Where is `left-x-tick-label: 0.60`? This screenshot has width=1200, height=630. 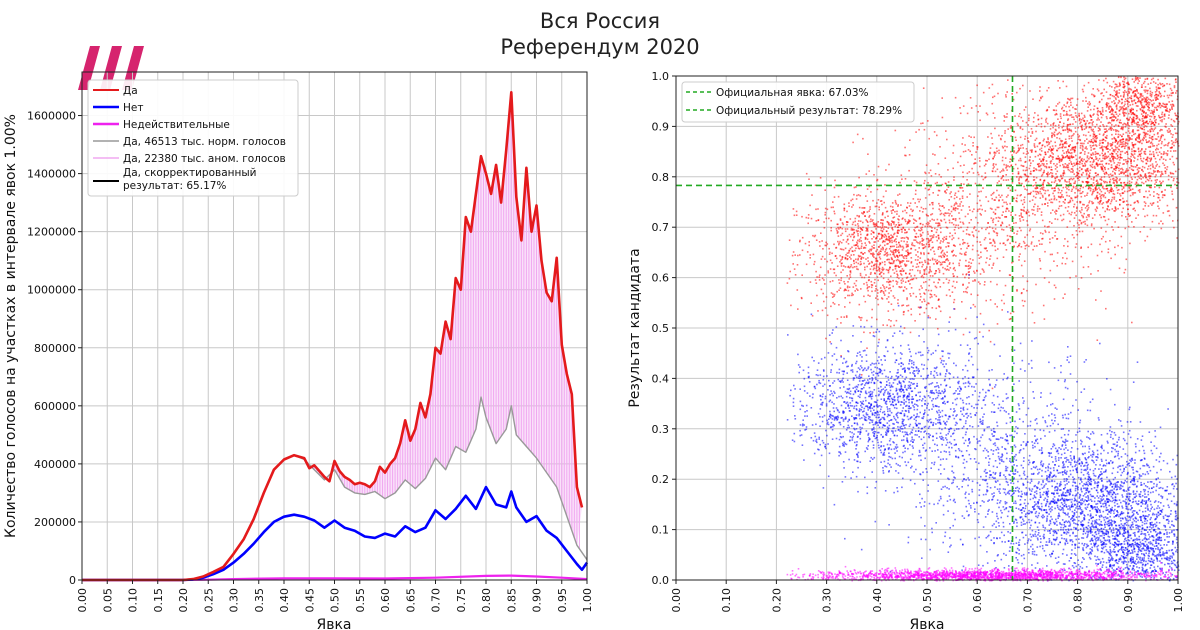 left-x-tick-label: 0.60 is located at coordinates (385, 600).